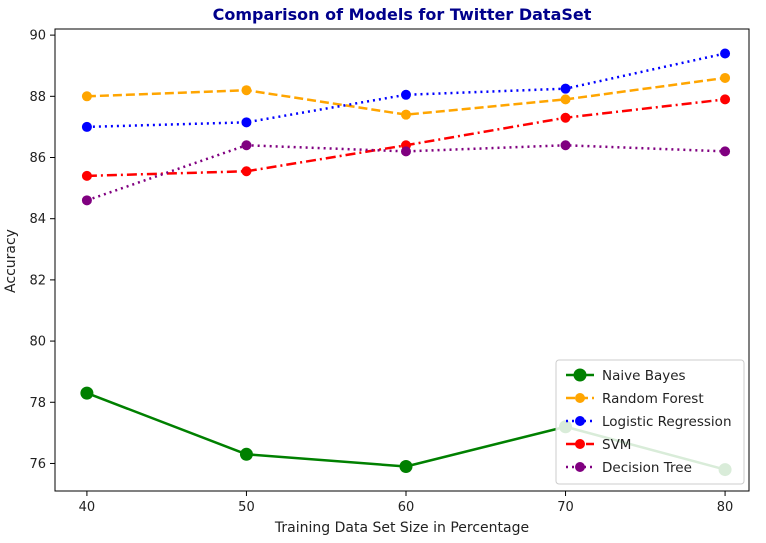 Image resolution: width=766 pixels, height=543 pixels. Describe the element at coordinates (565, 507) in the screenshot. I see `x-tick-label: 70` at that location.